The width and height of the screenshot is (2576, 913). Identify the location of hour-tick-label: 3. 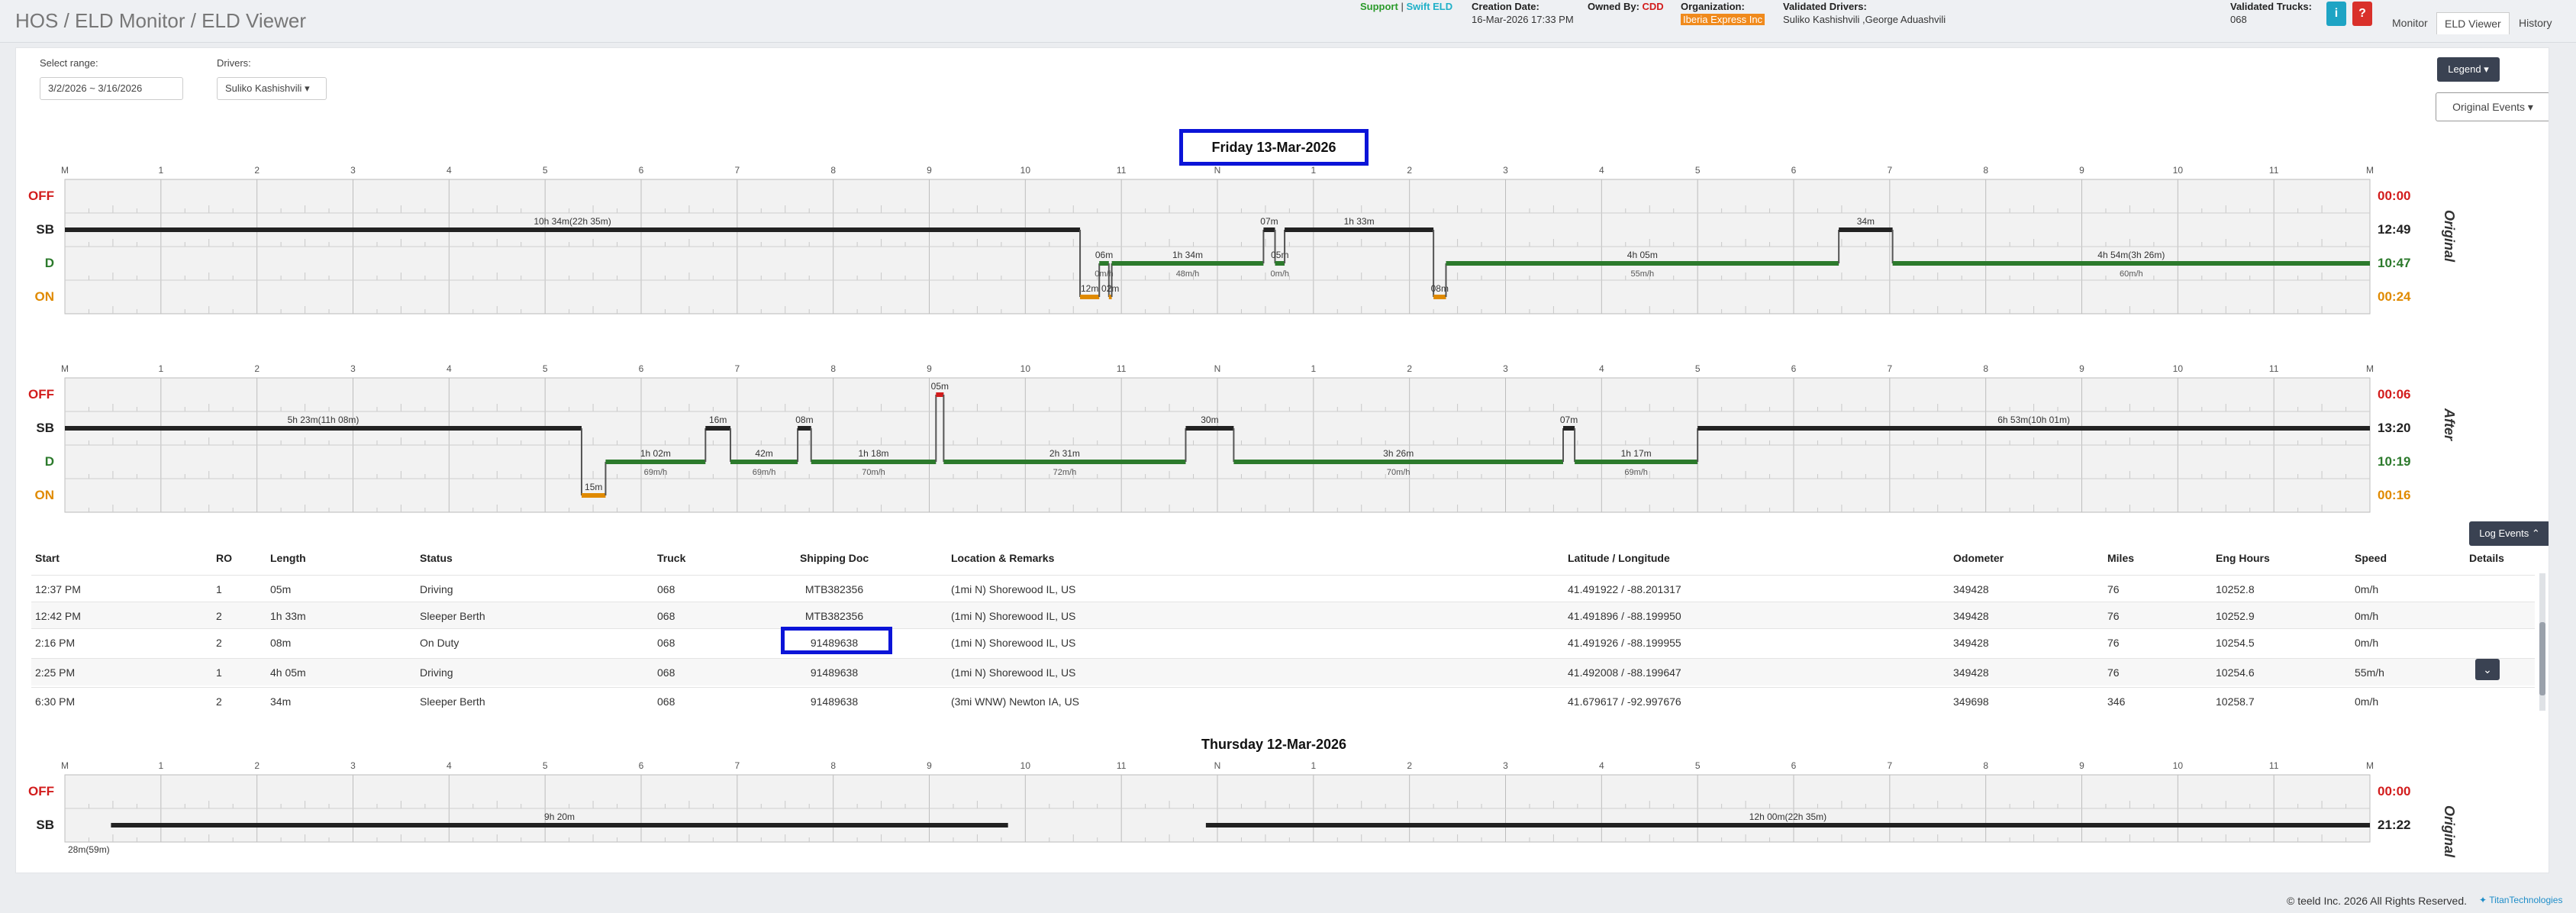
(1506, 765).